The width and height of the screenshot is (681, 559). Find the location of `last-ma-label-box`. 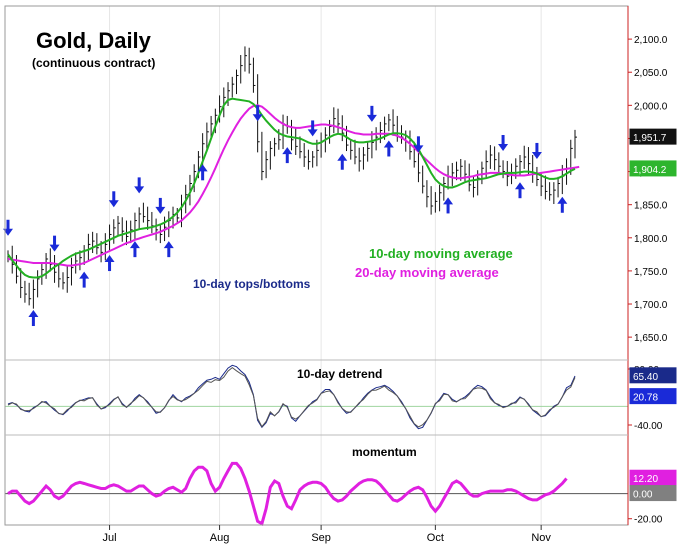

last-ma-label-box is located at coordinates (653, 168).